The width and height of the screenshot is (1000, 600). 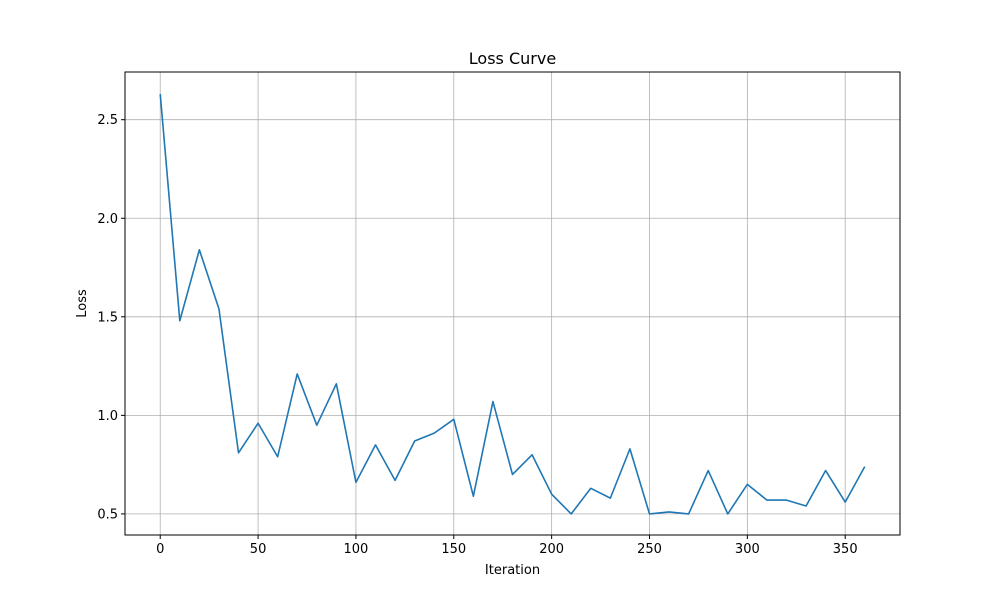 I want to click on y-tick-label: 1.5, so click(x=107, y=317).